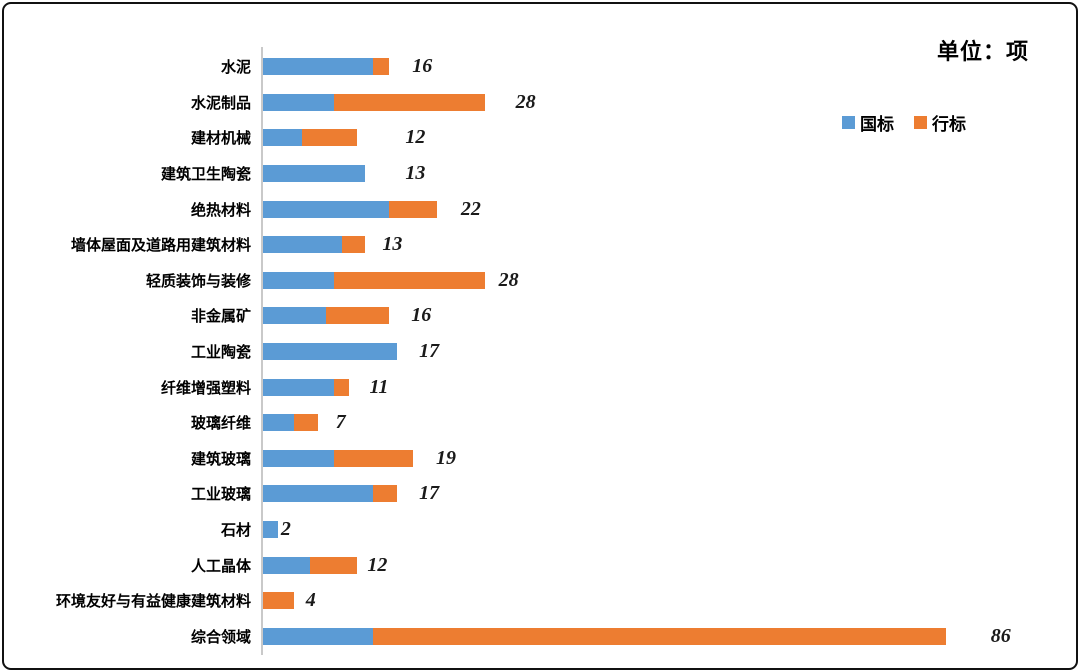 This screenshot has height=672, width=1080. What do you see at coordinates (671, 423) in the screenshot?
I see `bar-track: 7` at bounding box center [671, 423].